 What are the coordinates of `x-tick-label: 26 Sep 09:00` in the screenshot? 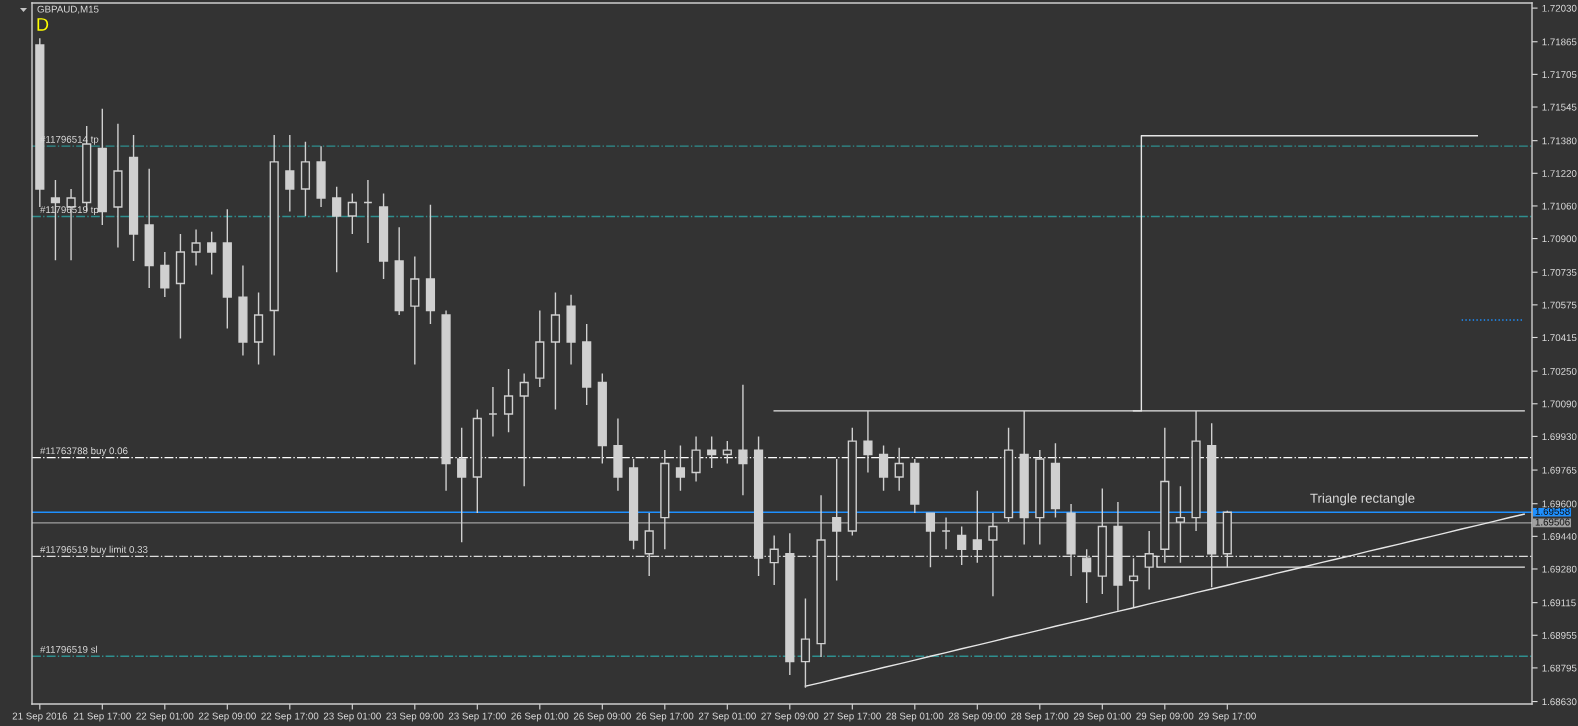 It's located at (602, 717).